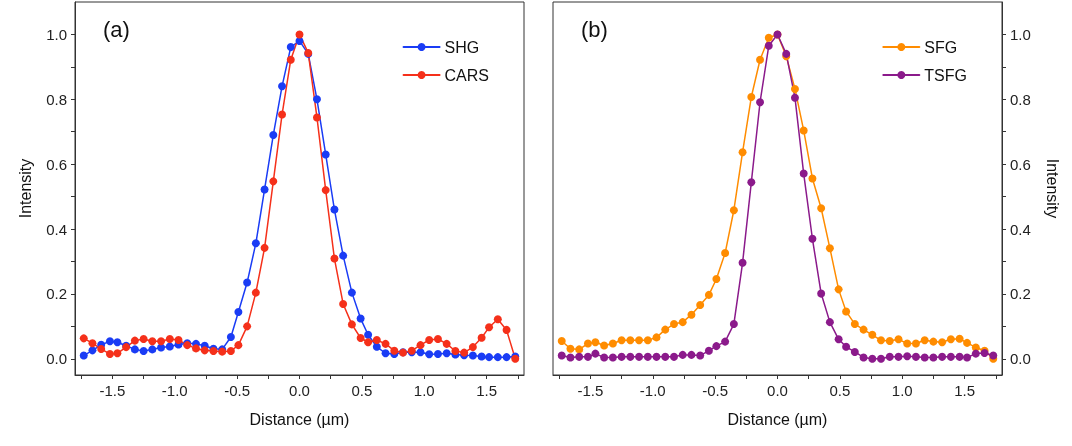 This screenshot has width=1072, height=446. I want to click on annotation: (b), so click(594, 29).